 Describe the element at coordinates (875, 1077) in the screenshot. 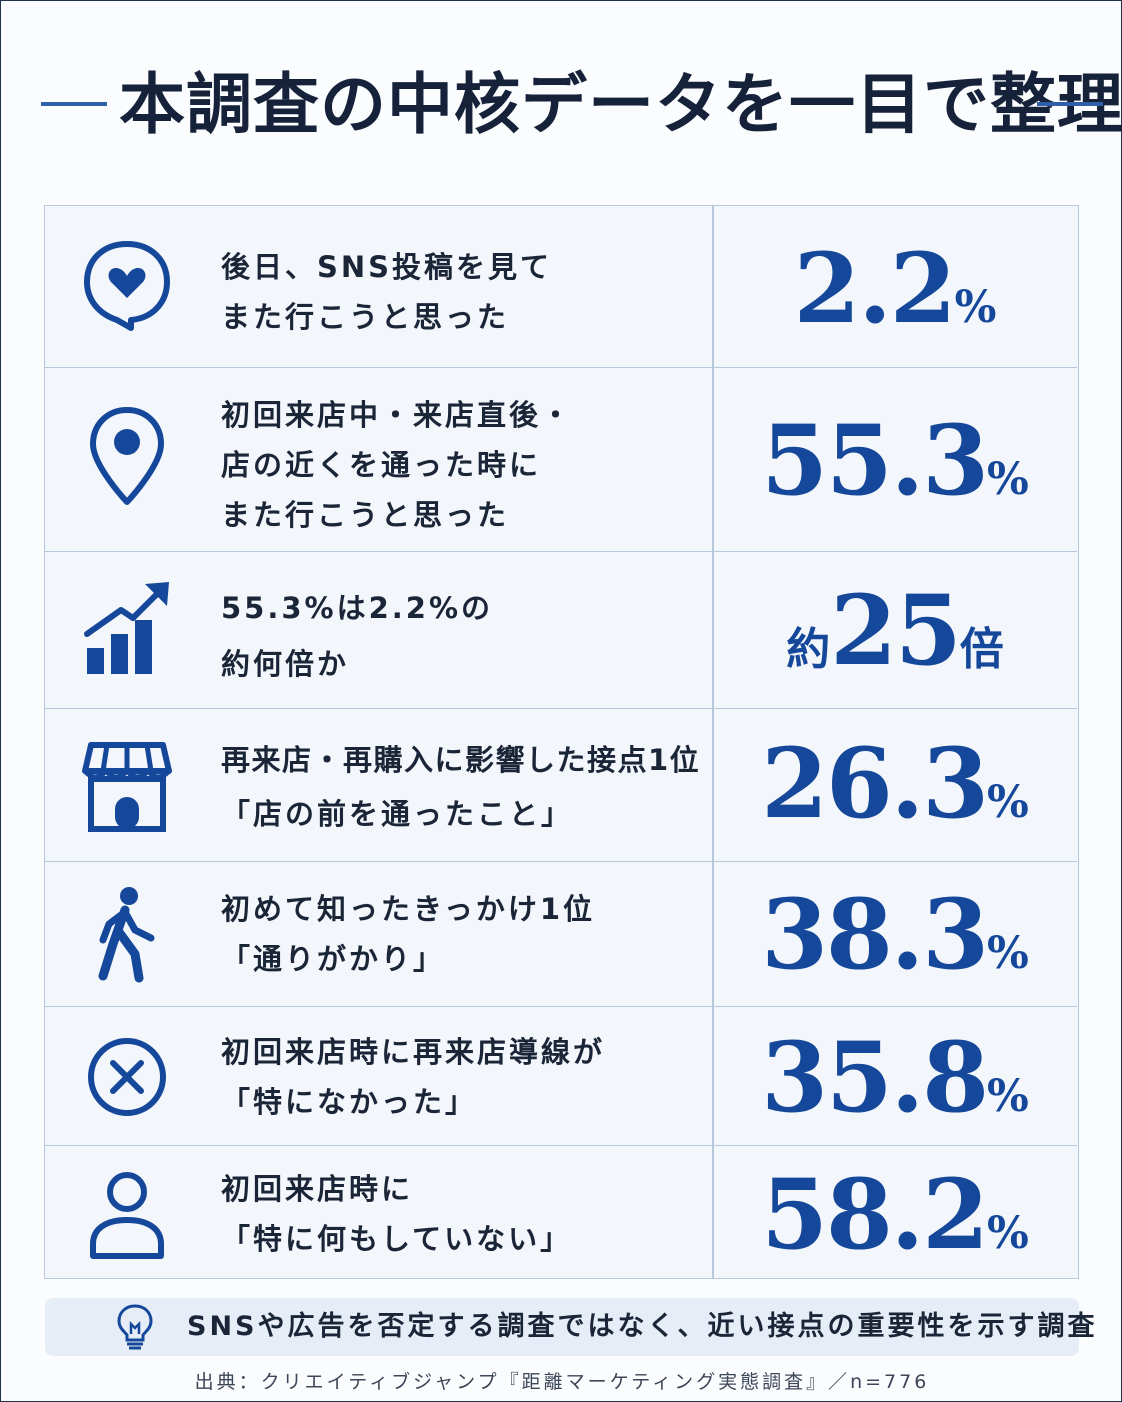

I see `value-number: 35.8` at that location.